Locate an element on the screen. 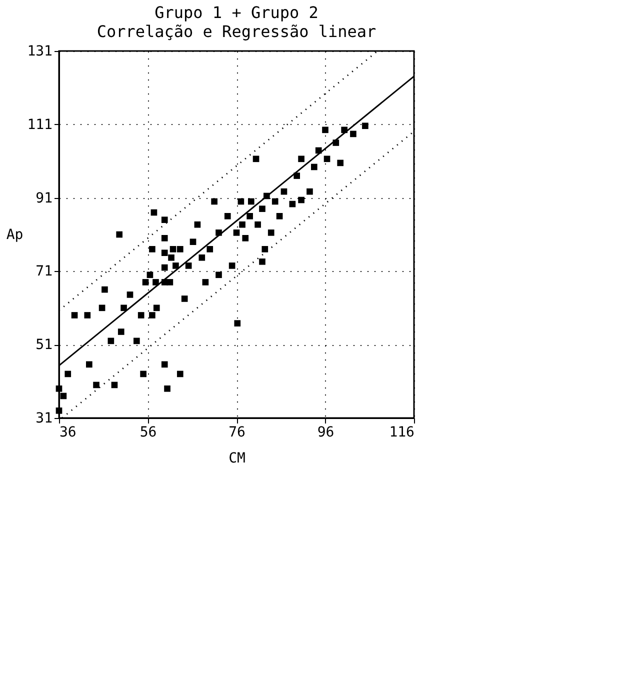  y-tick-label: 51 is located at coordinates (44, 345).